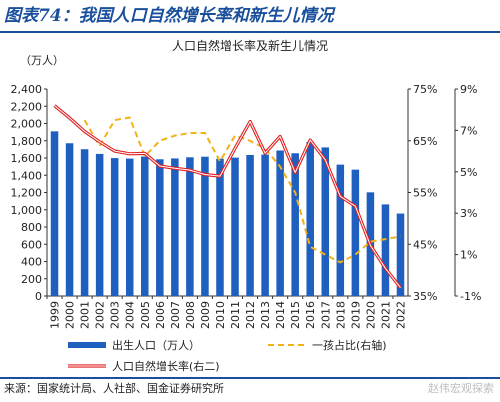  I want to click on y-left-tick-label: 1,000, so click(27, 210).